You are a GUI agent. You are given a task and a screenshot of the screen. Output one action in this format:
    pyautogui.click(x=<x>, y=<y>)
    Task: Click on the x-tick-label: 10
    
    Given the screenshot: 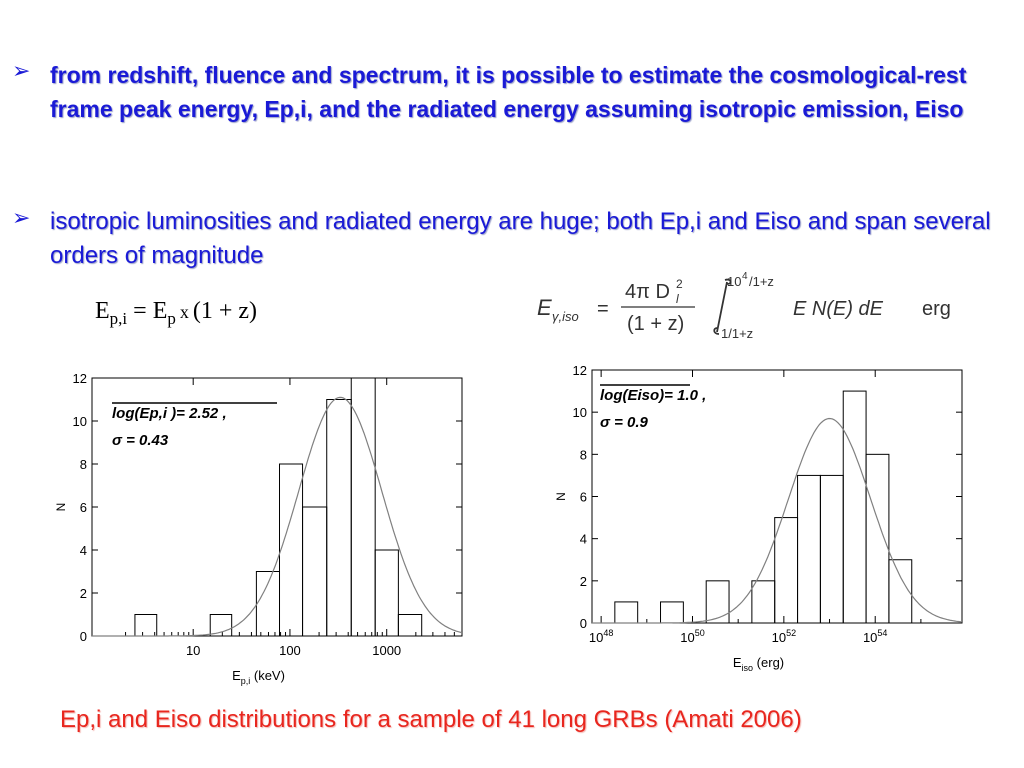 What is the action you would take?
    pyautogui.click(x=193, y=650)
    